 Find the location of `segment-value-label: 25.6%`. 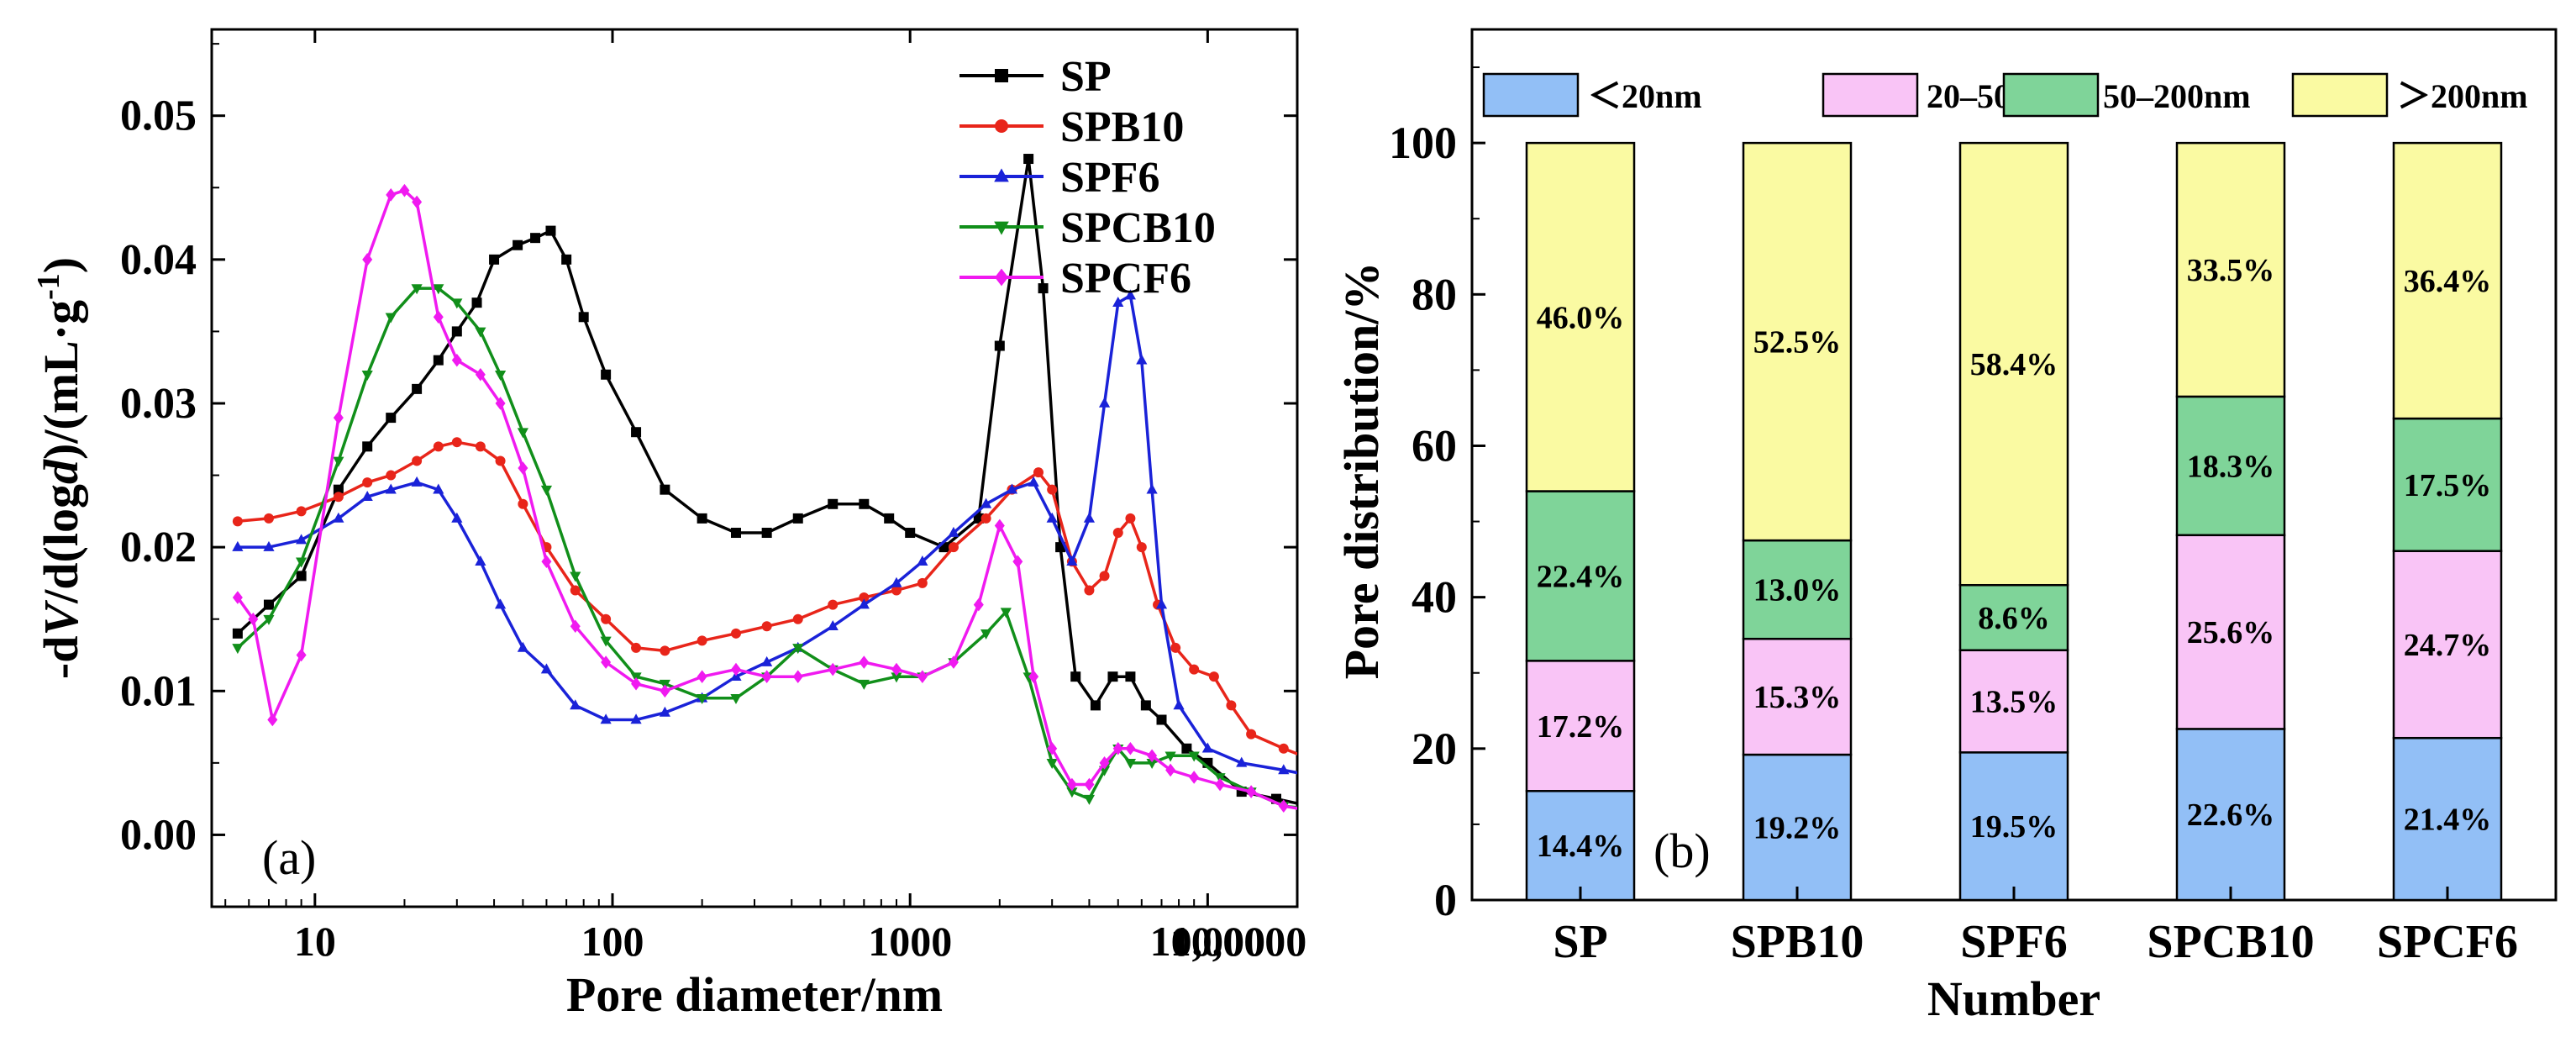

segment-value-label: 25.6% is located at coordinates (2231, 632).